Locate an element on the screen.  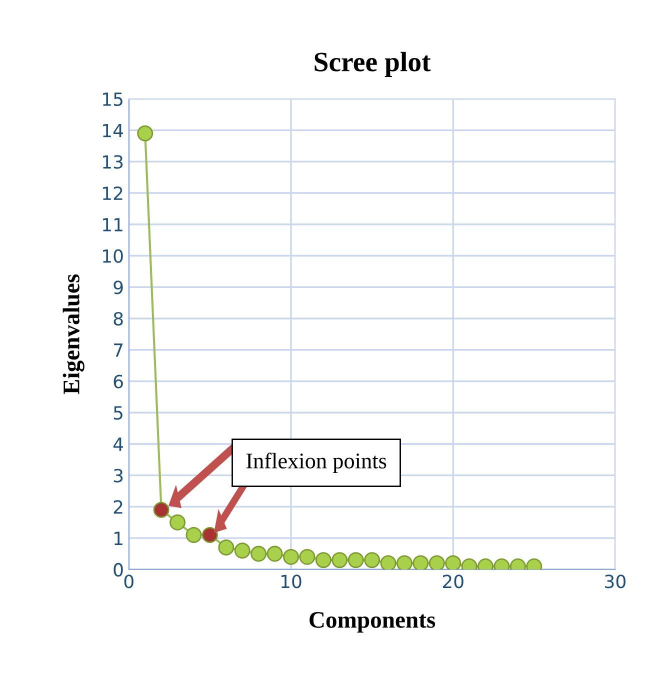
y-tick-label: 11 is located at coordinates (112, 225).